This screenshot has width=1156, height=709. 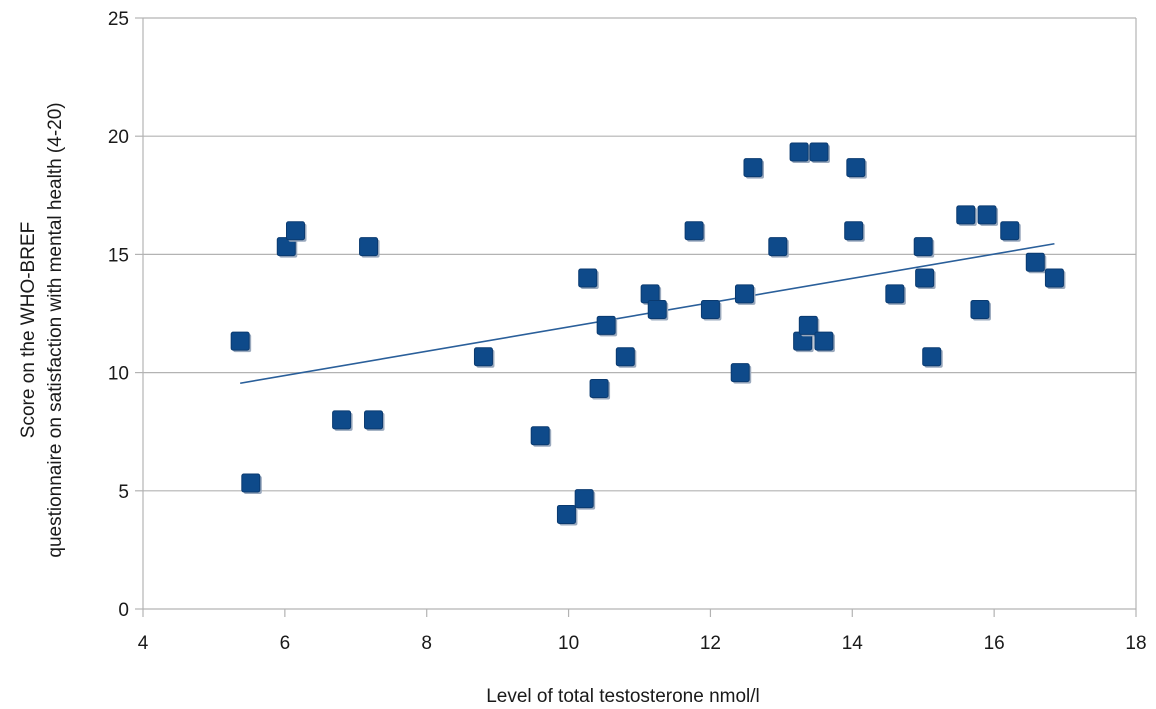 I want to click on y-tick-label: 5, so click(x=123, y=492).